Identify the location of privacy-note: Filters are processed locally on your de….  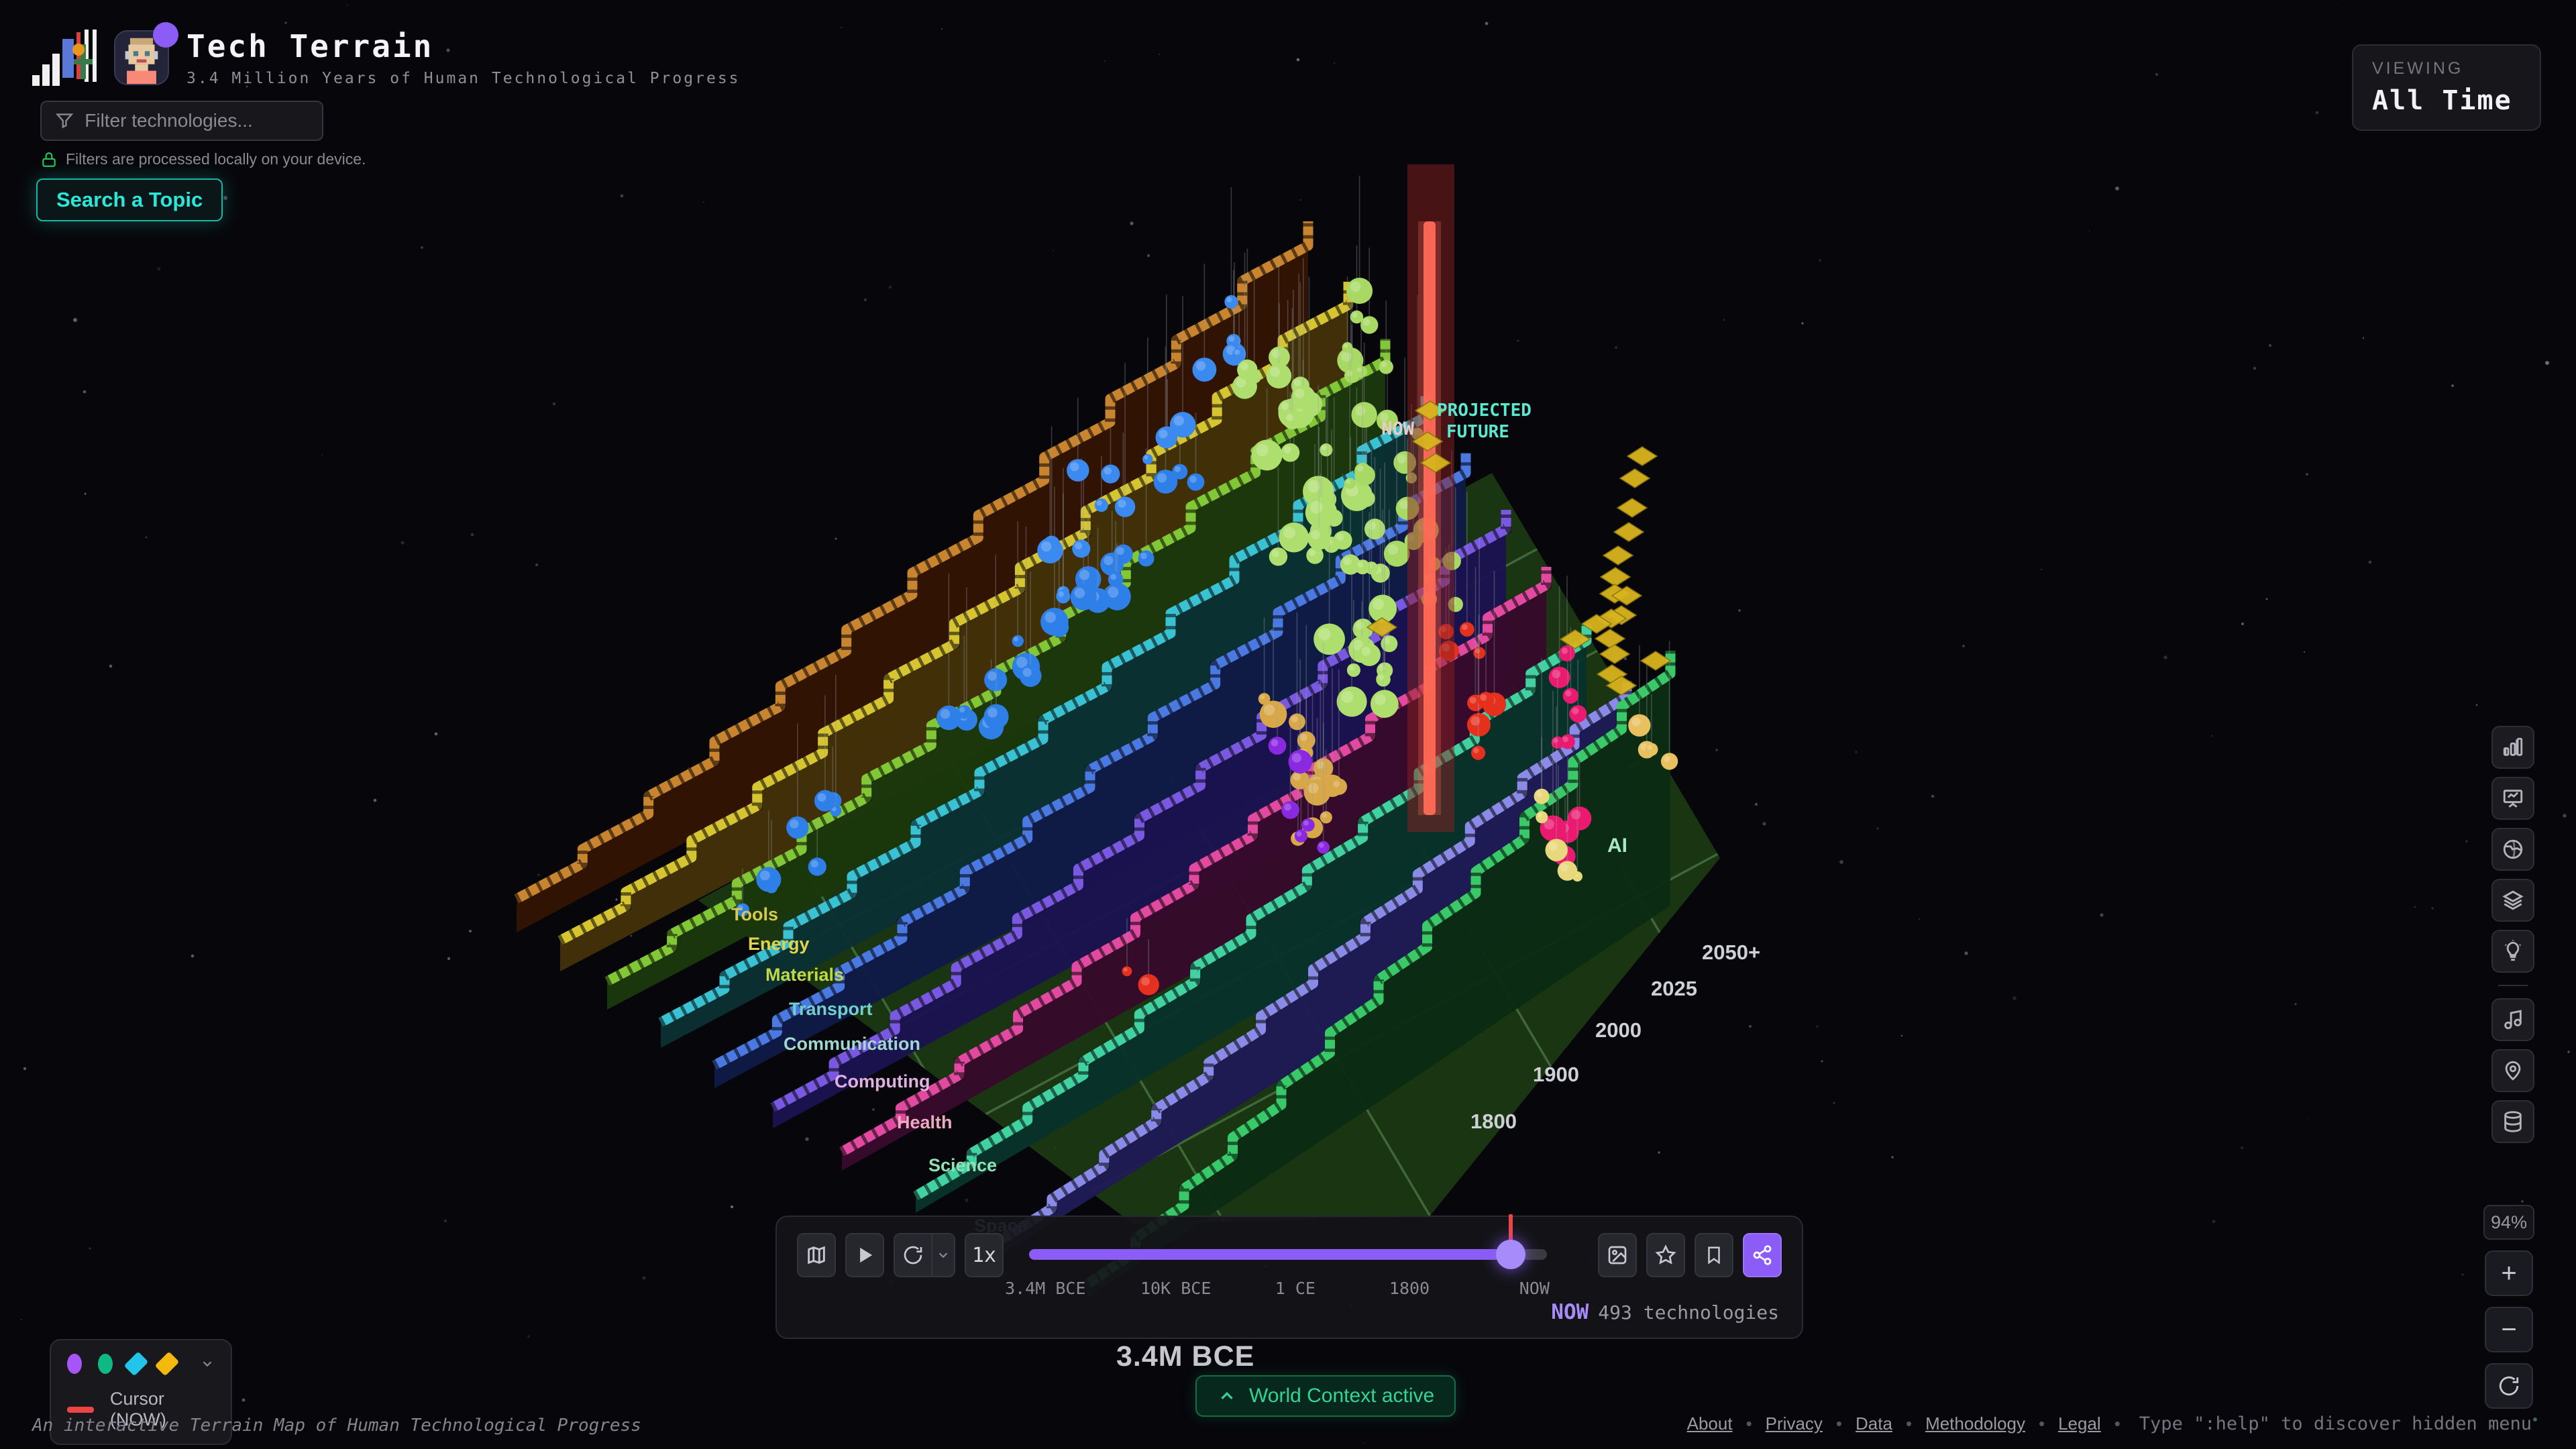
(203, 159).